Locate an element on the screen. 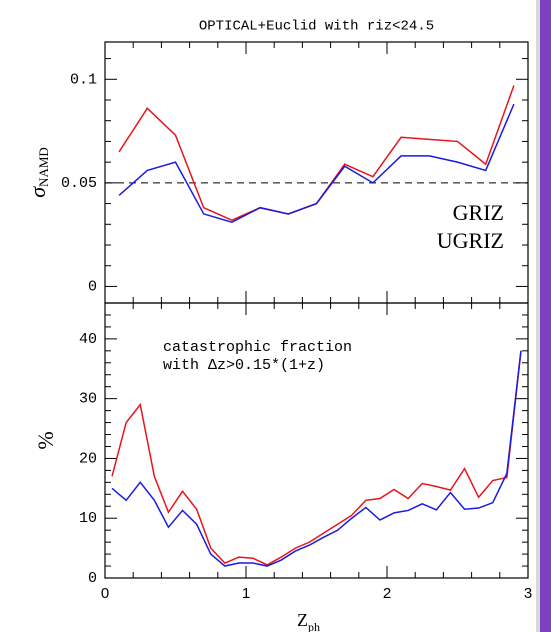  x-tick-label: 0 is located at coordinates (105, 593).